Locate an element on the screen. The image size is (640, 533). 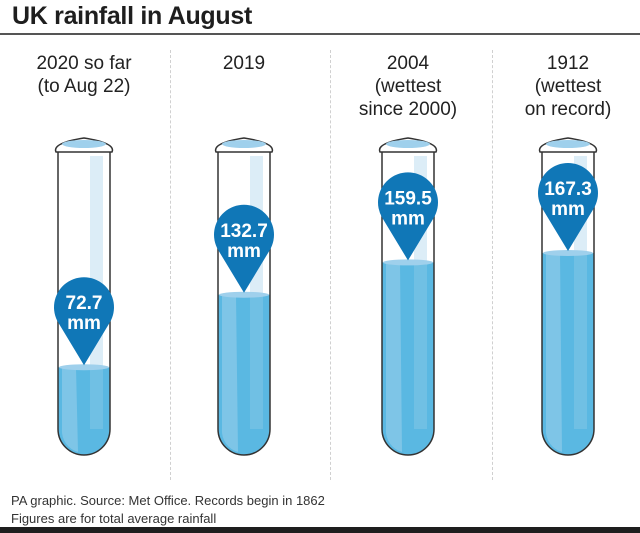
title-rule is located at coordinates (320, 34).